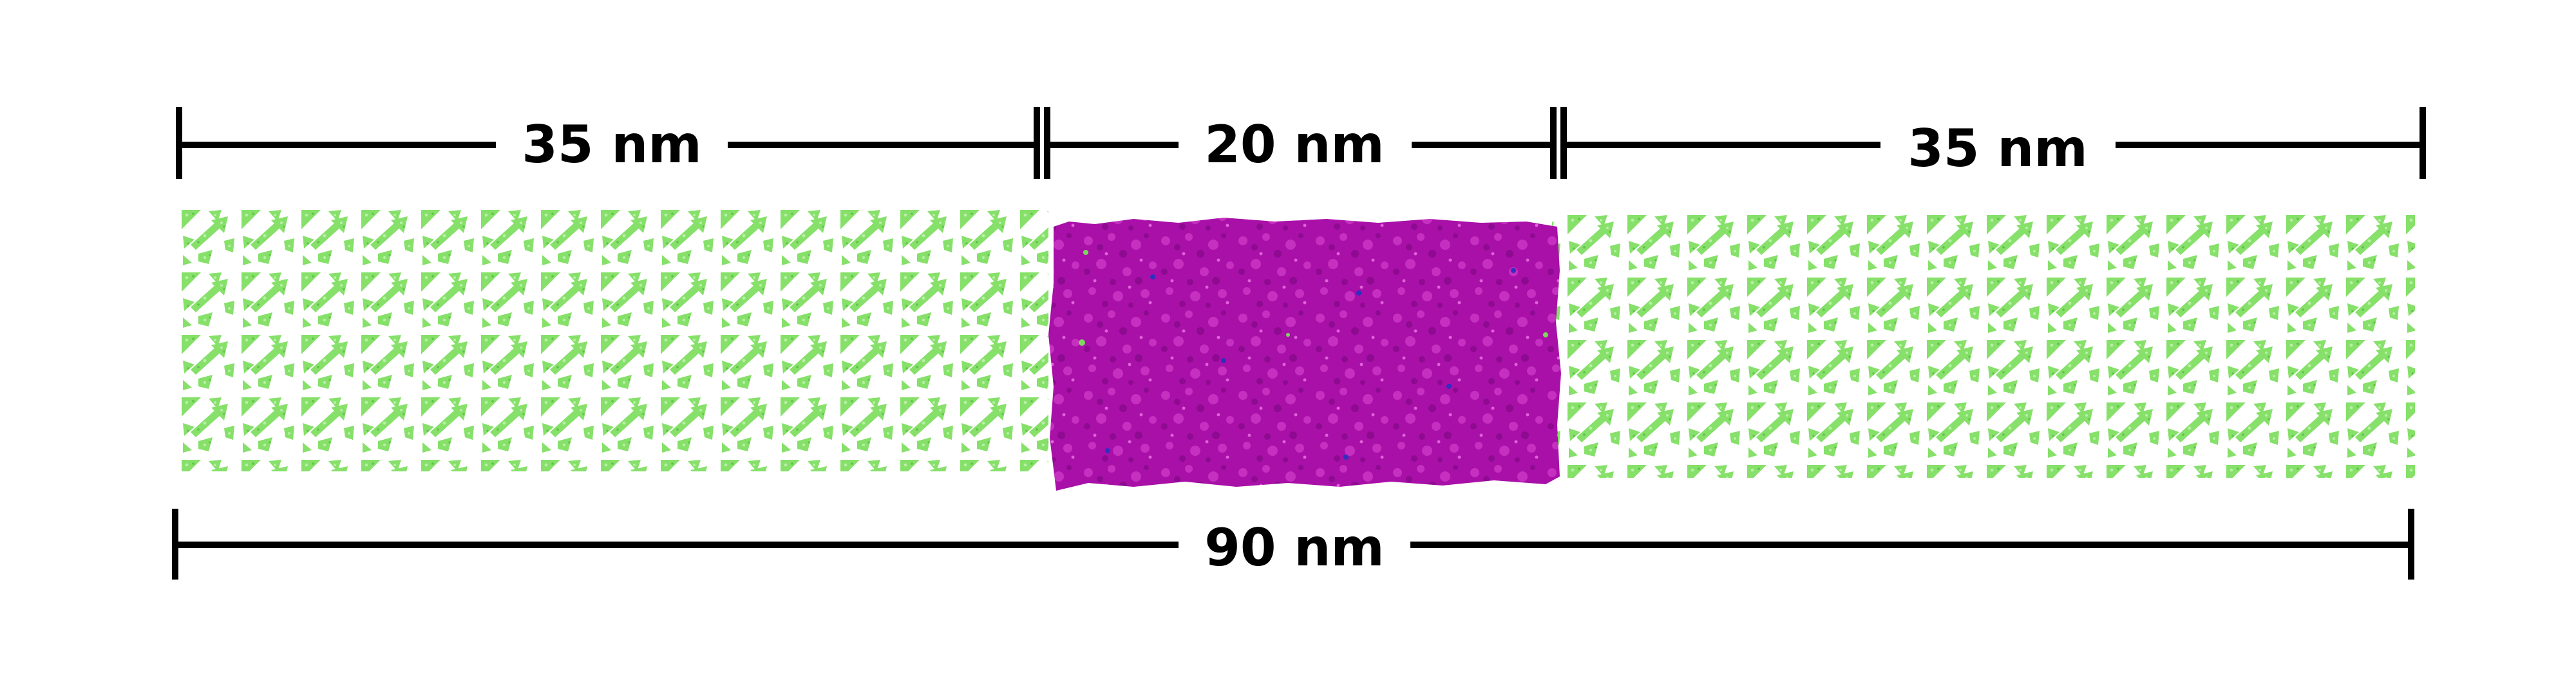 Image resolution: width=2576 pixels, height=680 pixels. What do you see at coordinates (1304, 354) in the screenshot?
I see `amorphous-block` at bounding box center [1304, 354].